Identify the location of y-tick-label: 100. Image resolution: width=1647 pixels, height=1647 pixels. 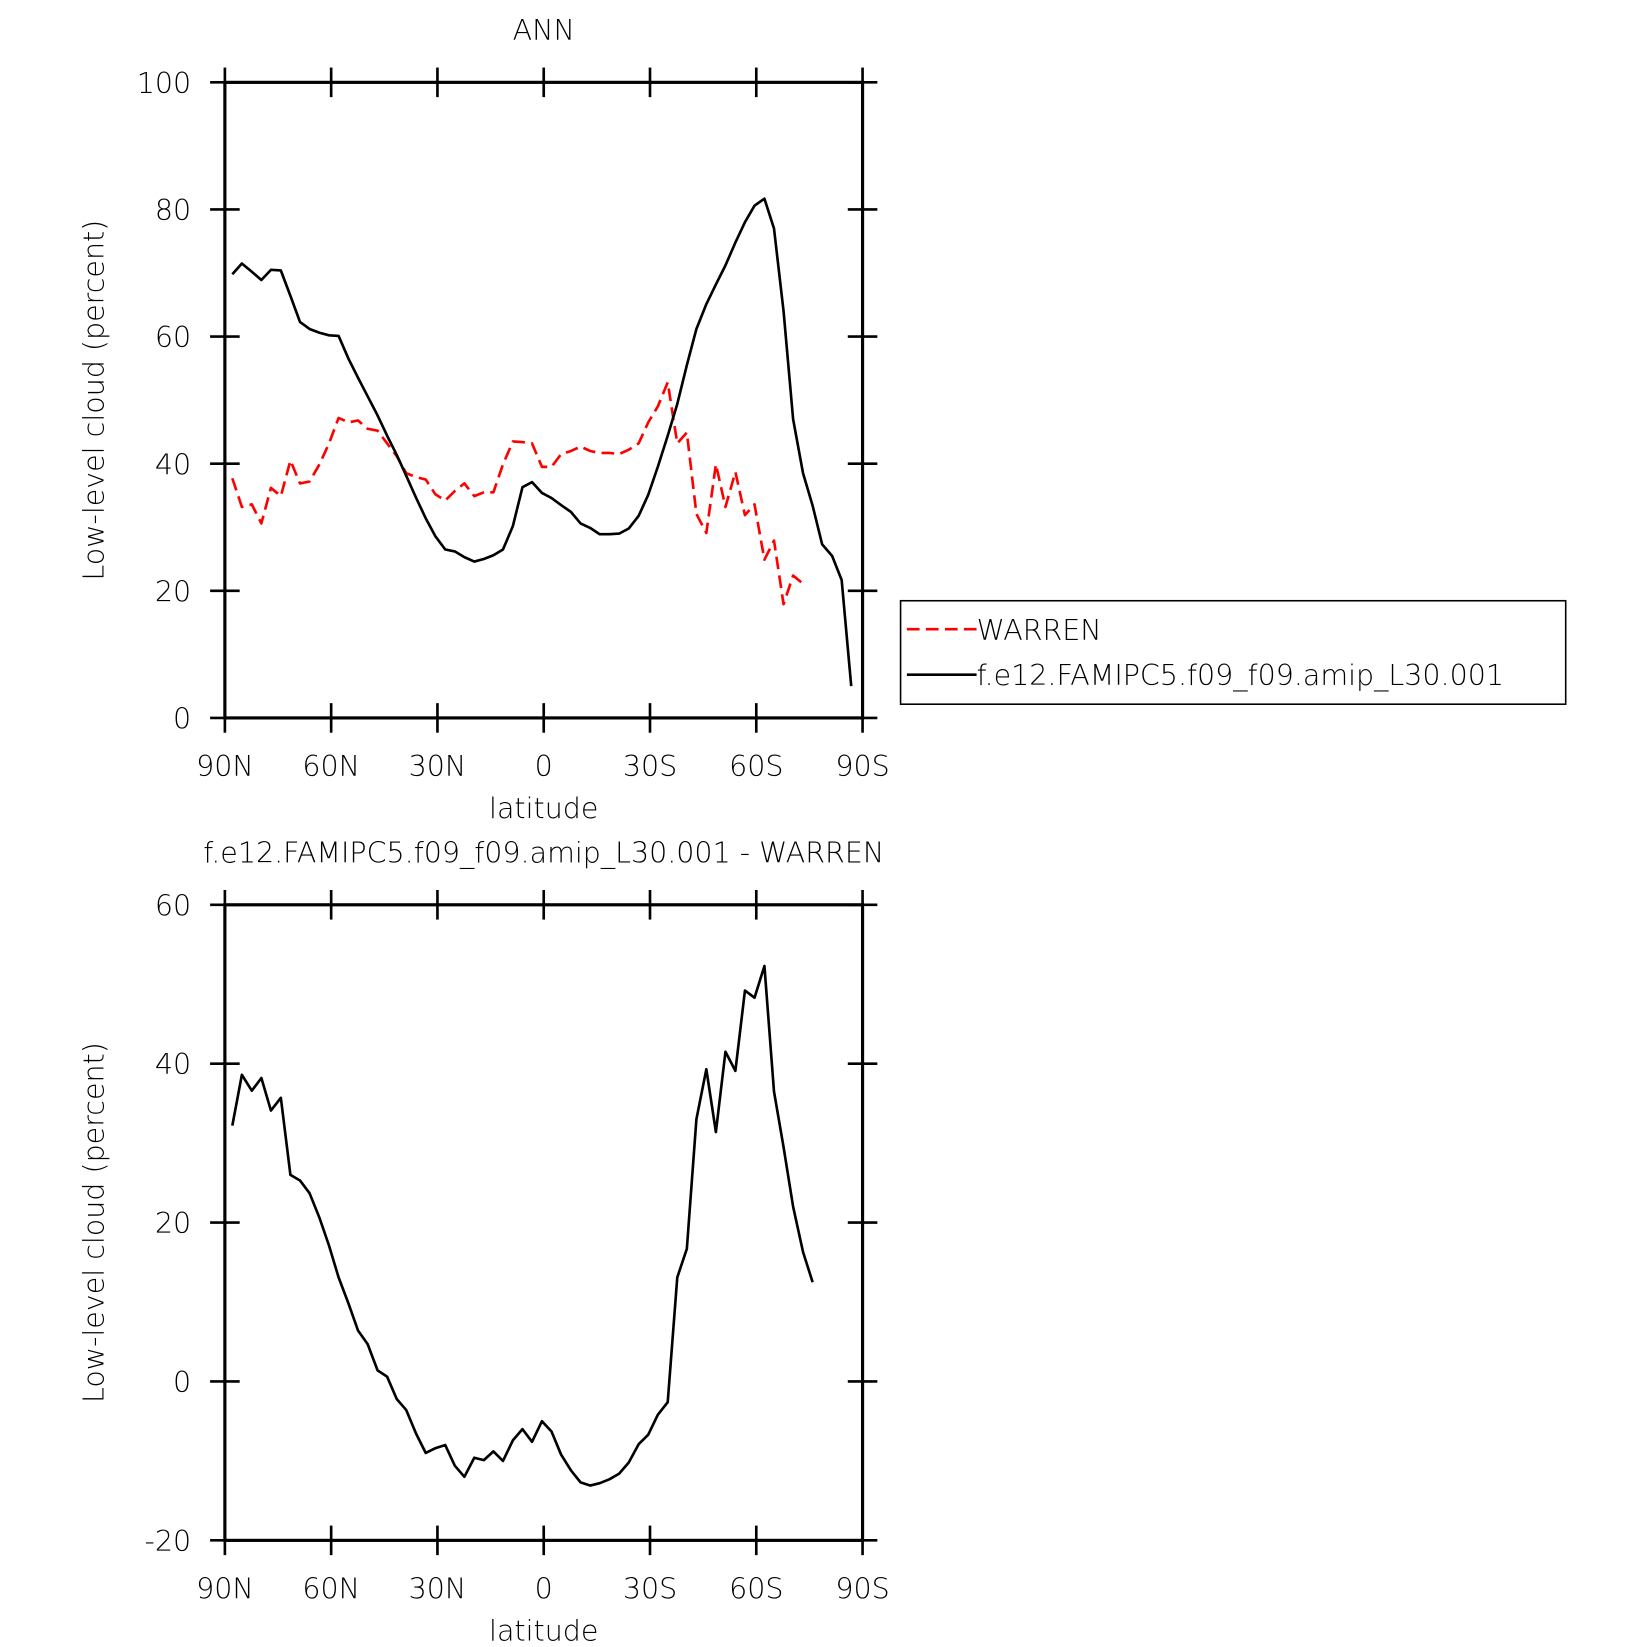
(164, 83).